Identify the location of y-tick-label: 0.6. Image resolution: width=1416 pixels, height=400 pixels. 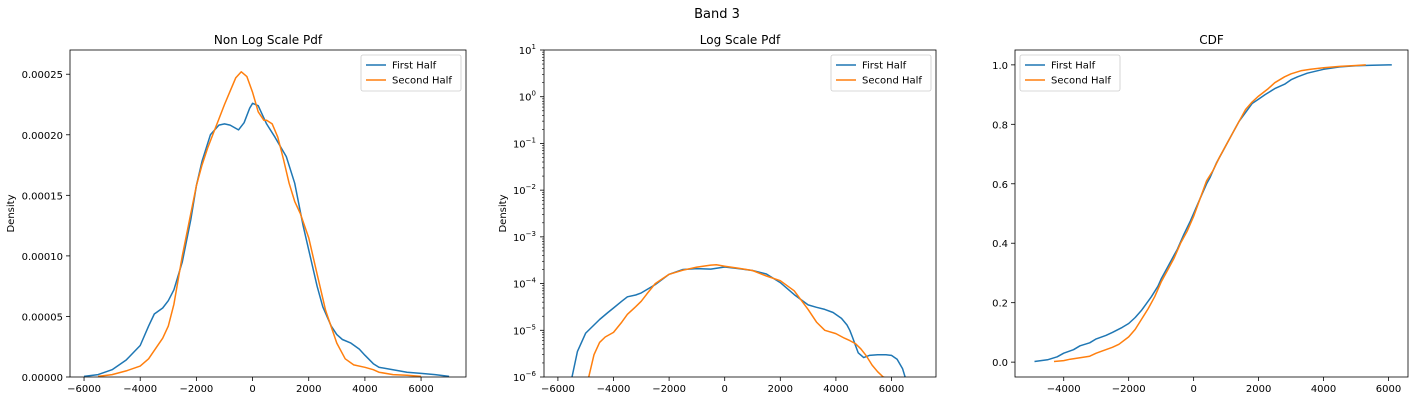
(1000, 185).